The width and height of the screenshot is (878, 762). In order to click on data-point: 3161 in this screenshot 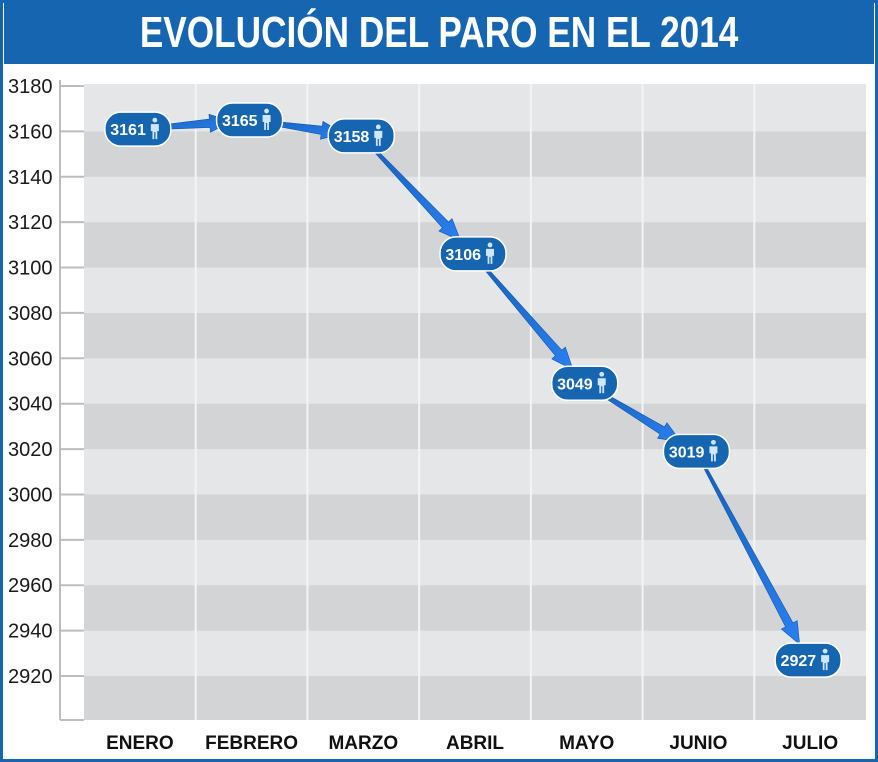, I will do `click(138, 129)`.